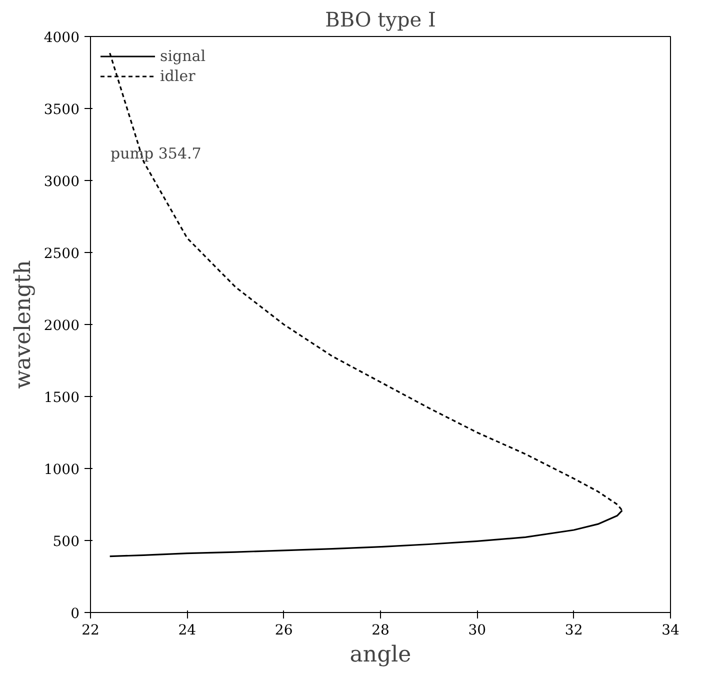 The width and height of the screenshot is (713, 686). What do you see at coordinates (62, 182) in the screenshot?
I see `y-tick-label: 3000` at bounding box center [62, 182].